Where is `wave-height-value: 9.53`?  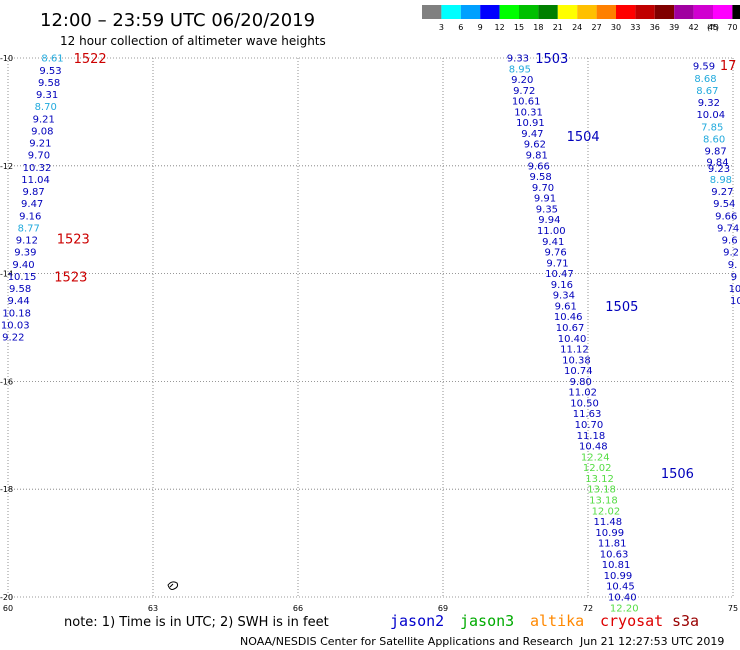
wave-height-value: 9.53 is located at coordinates (50, 71).